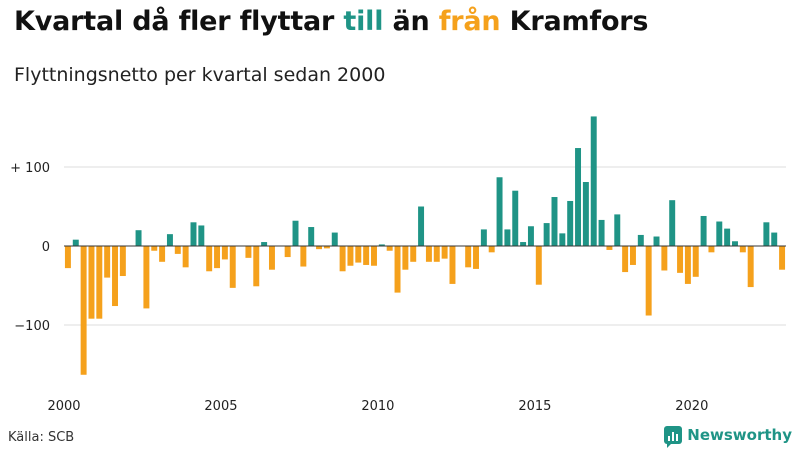  I want to click on x-axis-ticks: 2000 2005 2010 2015 2020, so click(377, 406).